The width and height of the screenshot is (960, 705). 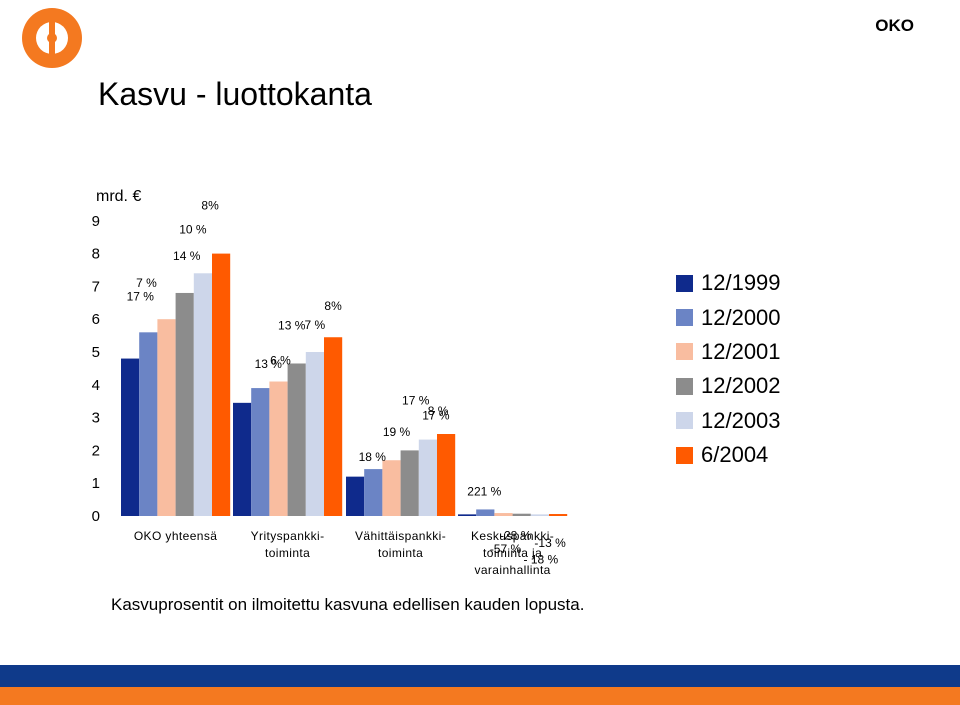 What do you see at coordinates (96, 483) in the screenshot?
I see `y-tick-label: 1` at bounding box center [96, 483].